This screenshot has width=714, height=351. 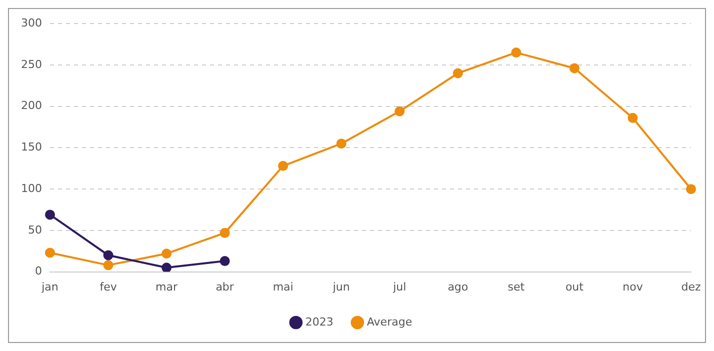 What do you see at coordinates (399, 287) in the screenshot?
I see `x-tick-label: jul` at bounding box center [399, 287].